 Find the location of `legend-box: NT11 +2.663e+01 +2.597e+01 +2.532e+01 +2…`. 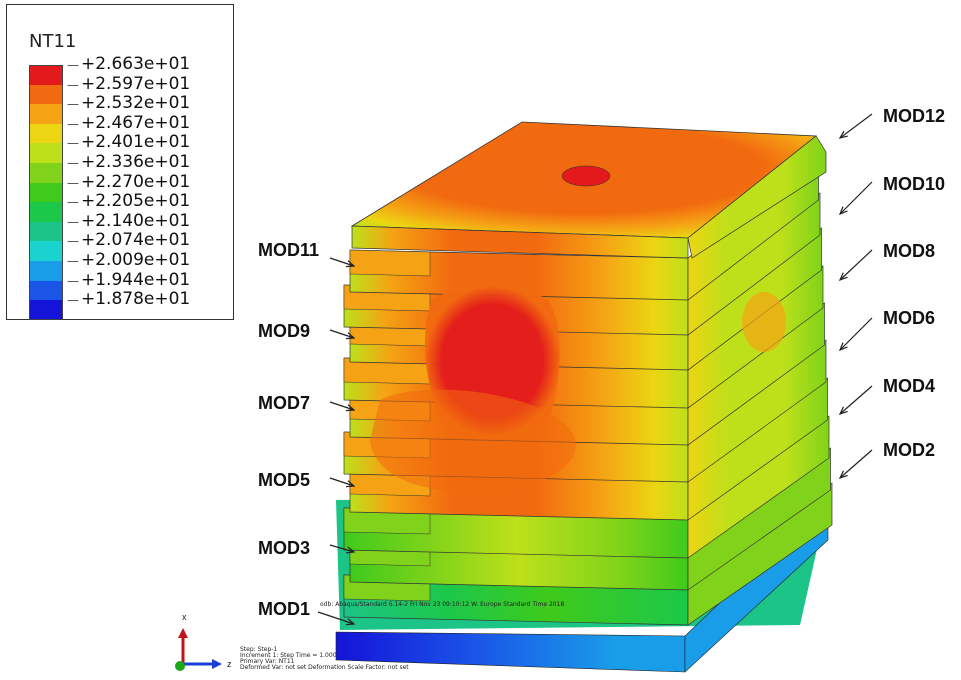

legend-box: NT11 +2.663e+01 +2.597e+01 +2.532e+01 +2… is located at coordinates (120, 162).